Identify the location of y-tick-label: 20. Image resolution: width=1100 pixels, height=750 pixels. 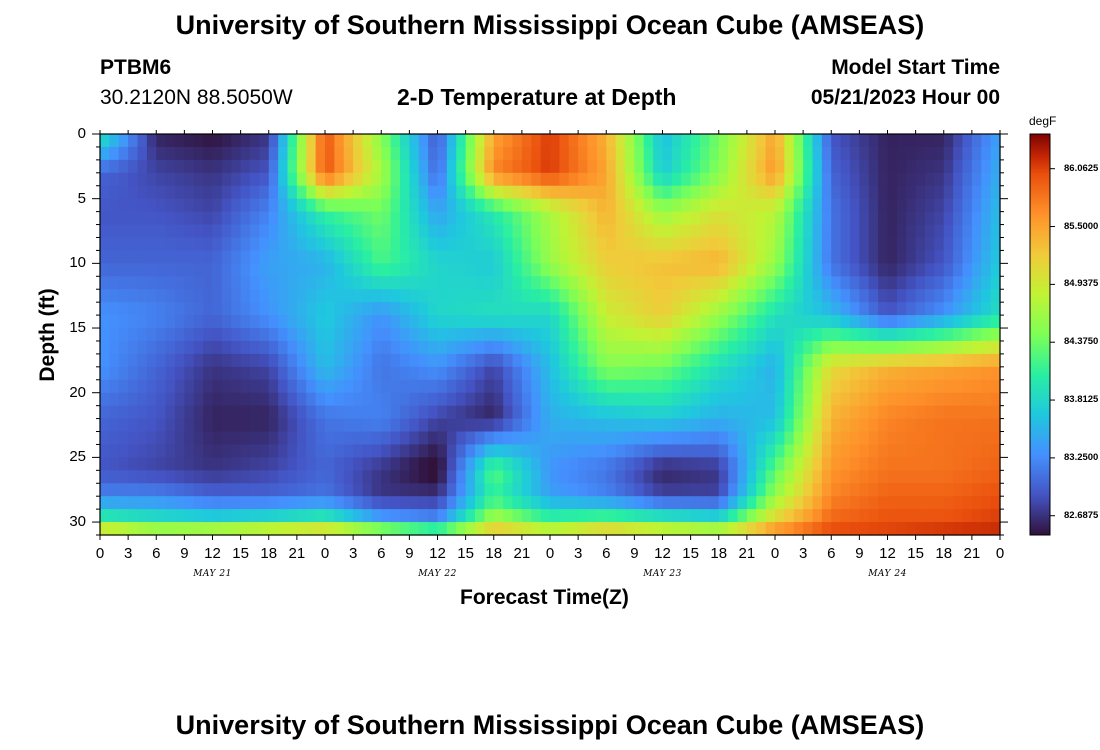
(77, 392).